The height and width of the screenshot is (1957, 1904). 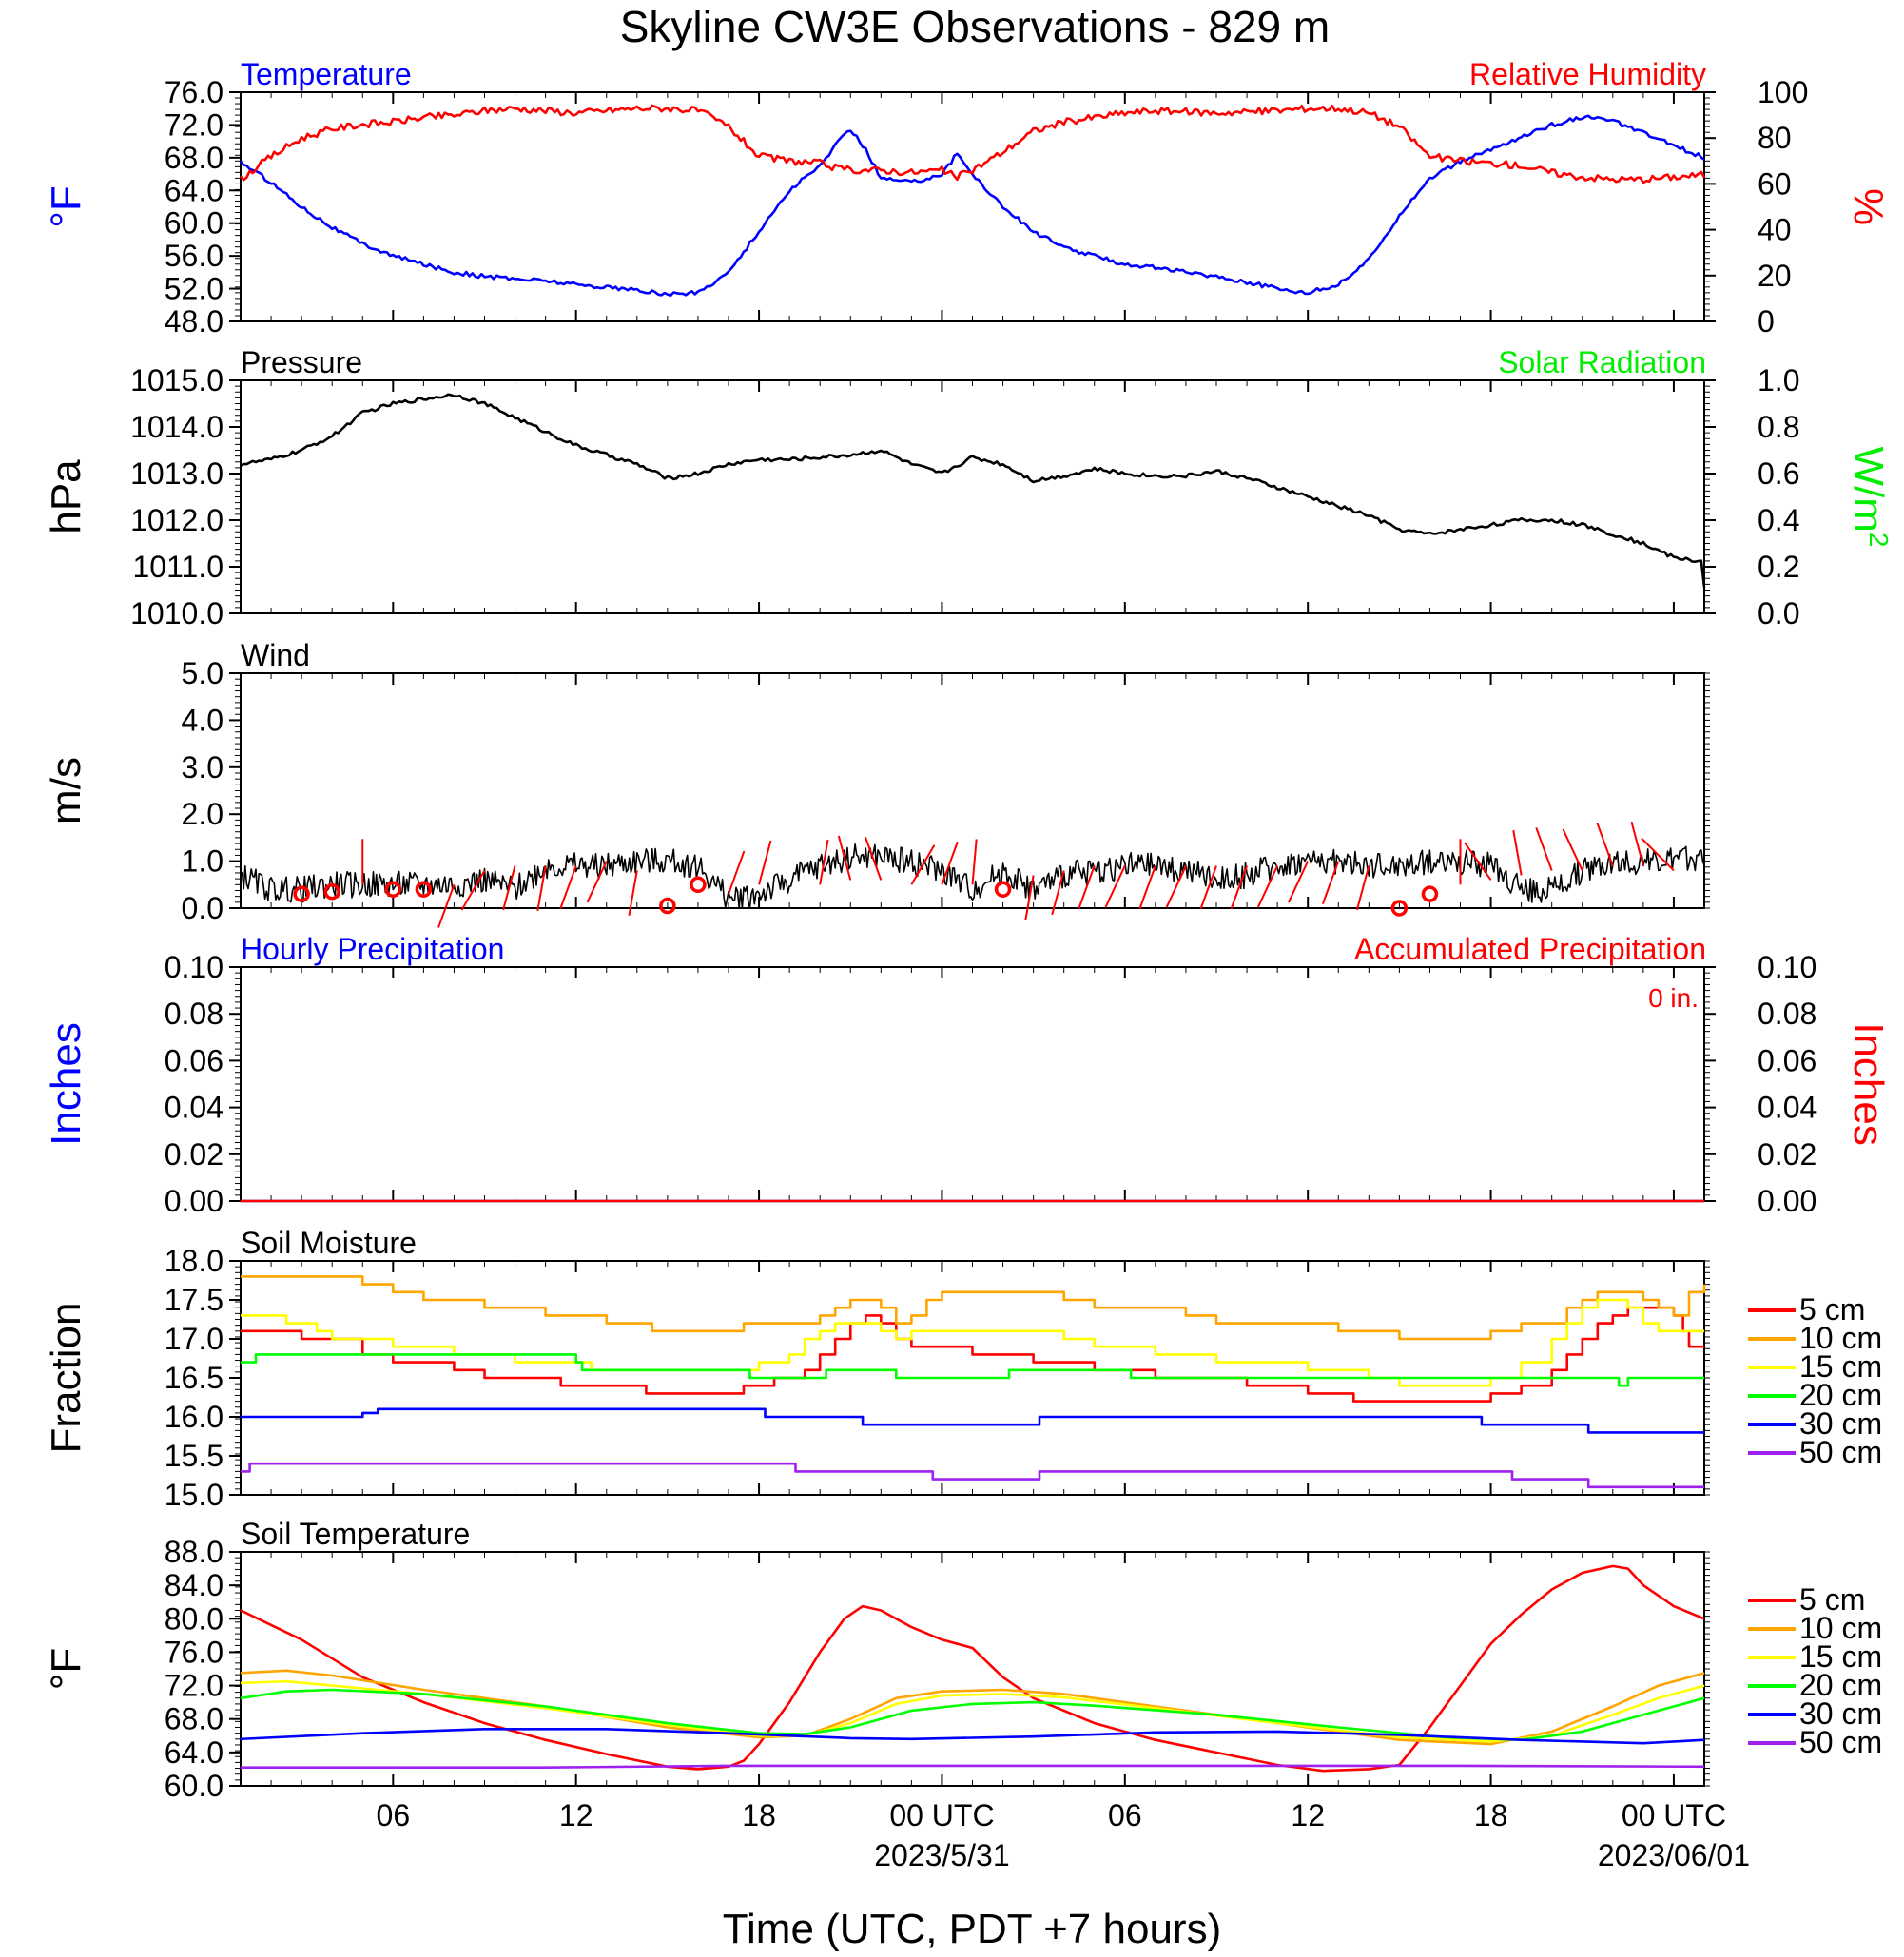 I want to click on y-tick-label-right: 0, so click(x=1766, y=321).